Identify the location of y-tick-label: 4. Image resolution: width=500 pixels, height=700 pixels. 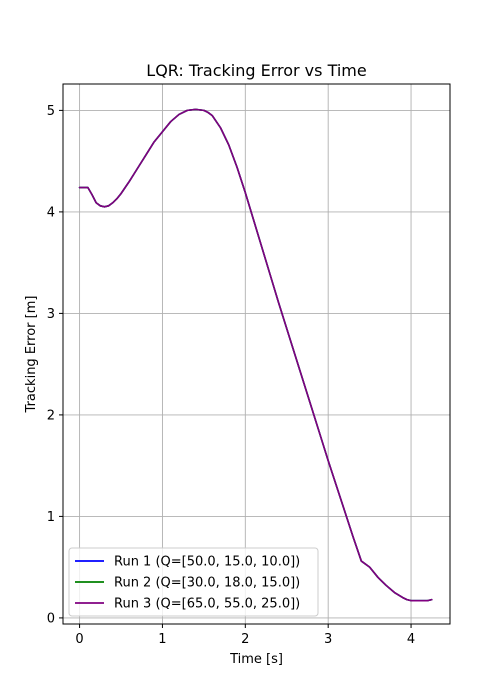
(51, 212).